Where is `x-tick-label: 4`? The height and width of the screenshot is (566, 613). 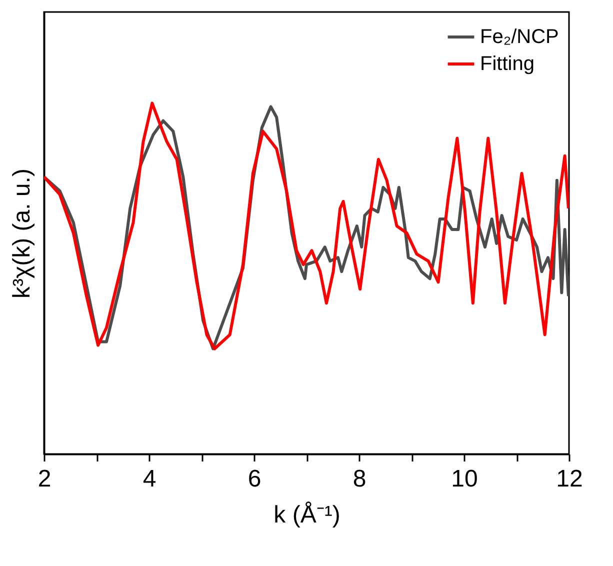
x-tick-label: 4 is located at coordinates (149, 479).